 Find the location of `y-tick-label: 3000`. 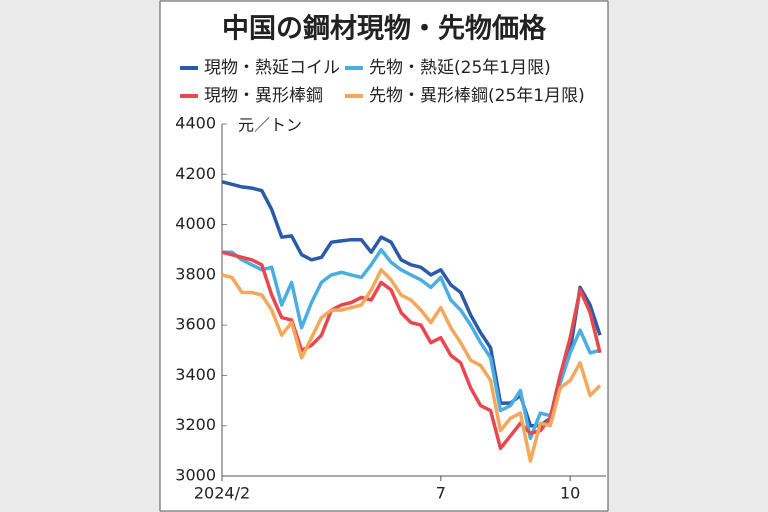

y-tick-label: 3000 is located at coordinates (195, 475).